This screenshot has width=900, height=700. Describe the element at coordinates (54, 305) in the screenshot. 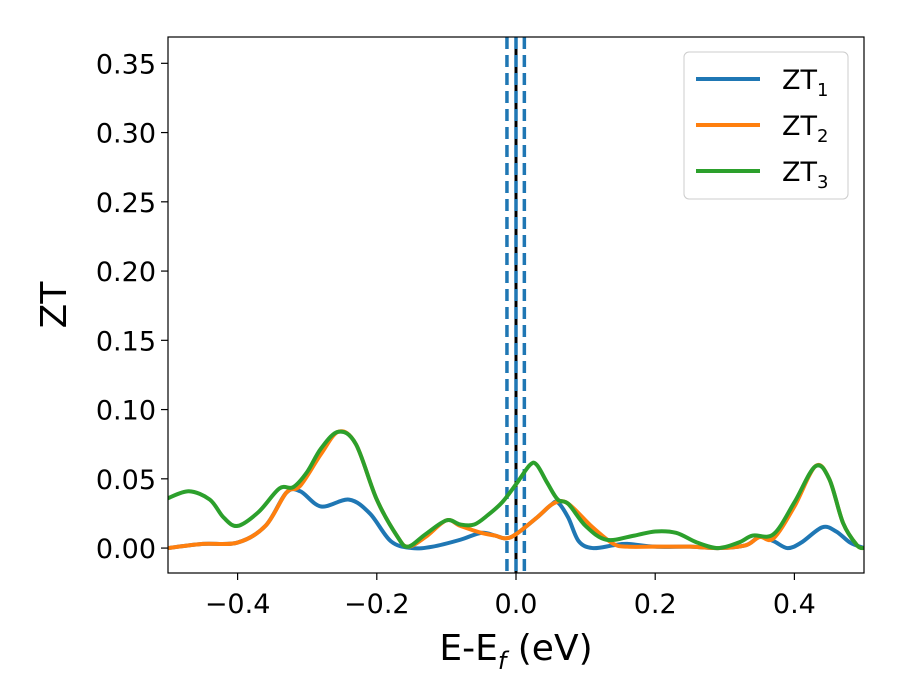

I see `y-axis-title: ZT` at that location.